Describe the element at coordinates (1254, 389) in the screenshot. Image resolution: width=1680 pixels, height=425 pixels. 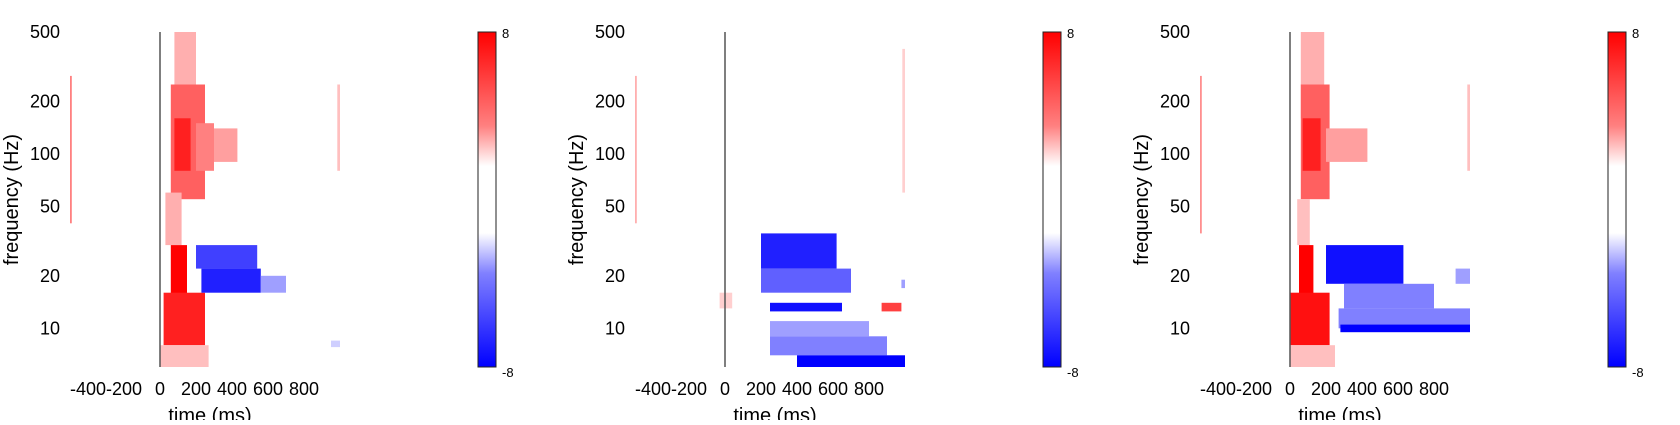
I see `x-tick-label-3-2: -200` at that location.